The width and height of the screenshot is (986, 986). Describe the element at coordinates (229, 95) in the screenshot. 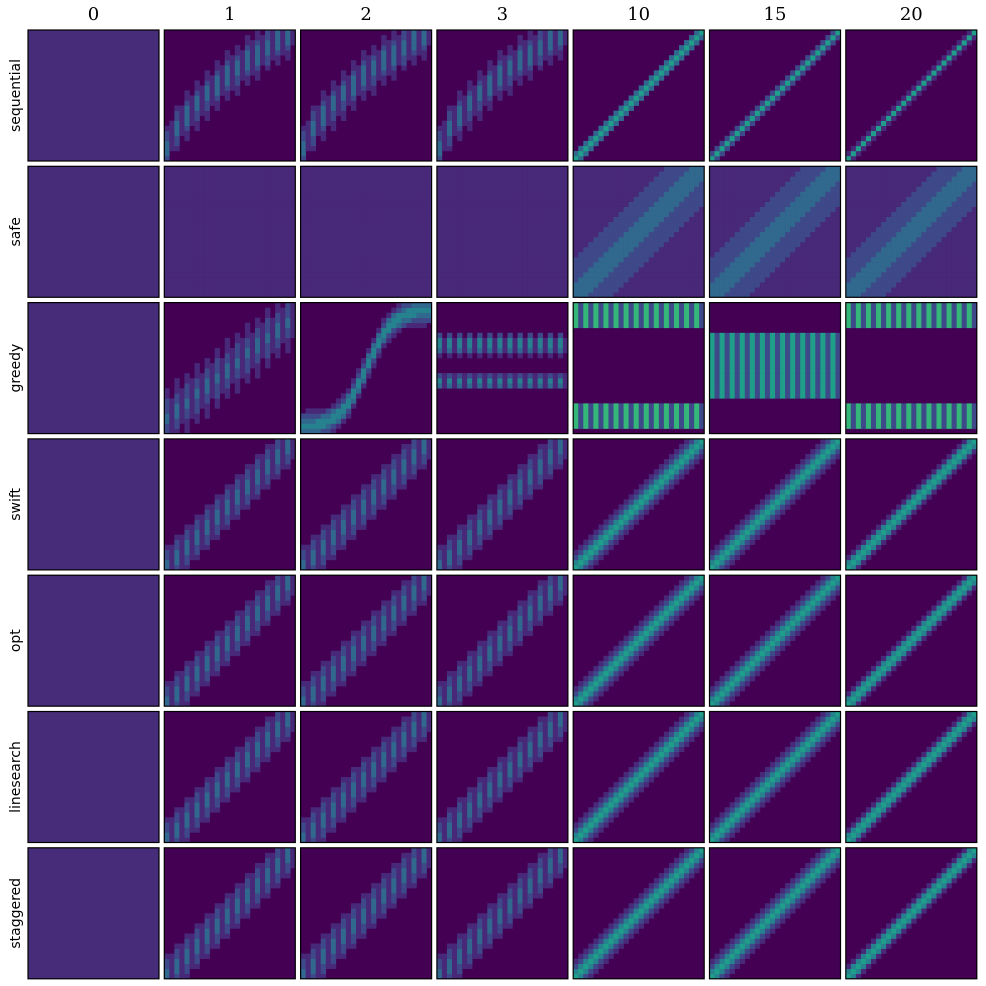

I see `panel-frame` at that location.